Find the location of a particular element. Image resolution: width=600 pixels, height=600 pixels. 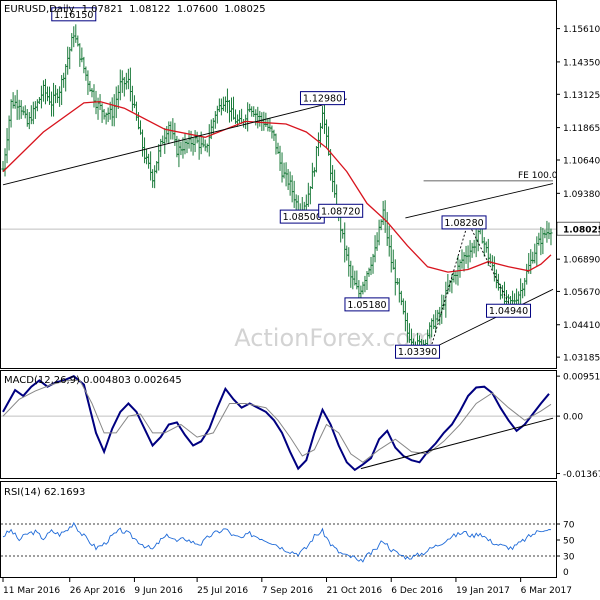

macd-line is located at coordinates (276, 423).